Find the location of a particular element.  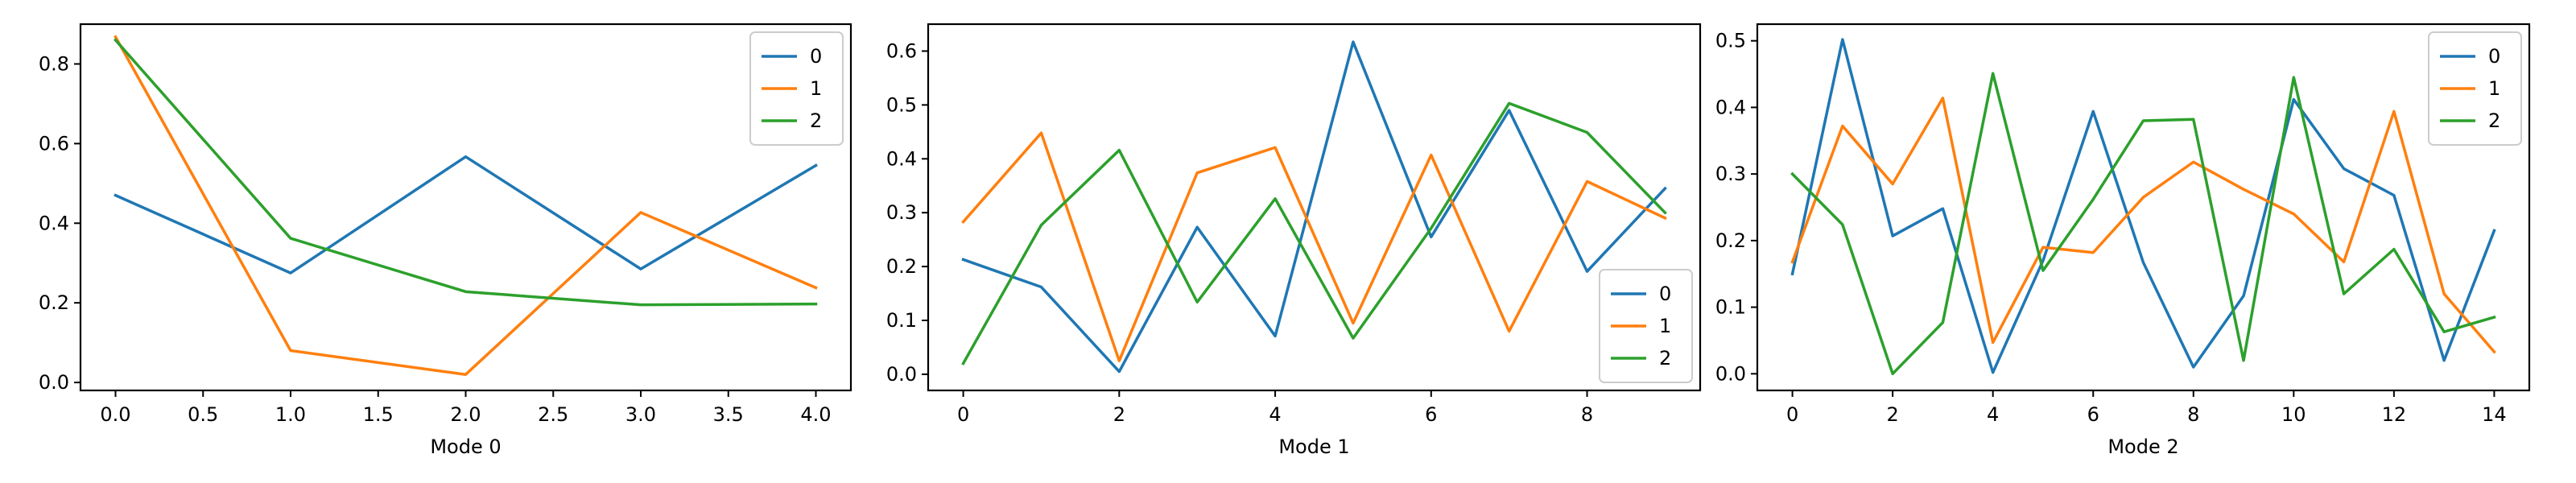

x-tick-label: 1.0 is located at coordinates (290, 414).